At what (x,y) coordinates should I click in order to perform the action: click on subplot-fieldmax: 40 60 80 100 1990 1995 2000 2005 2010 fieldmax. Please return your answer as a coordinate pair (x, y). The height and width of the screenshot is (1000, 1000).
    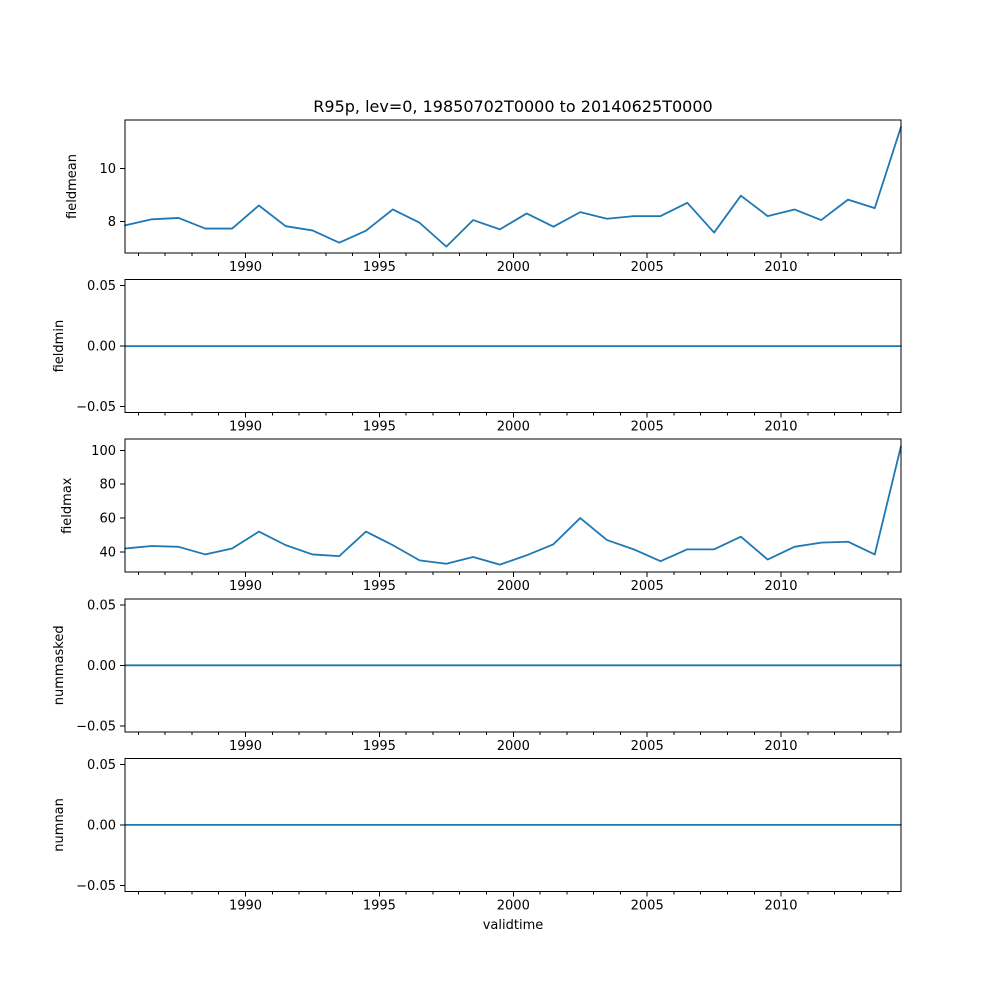
    Looking at the image, I should click on (481, 516).